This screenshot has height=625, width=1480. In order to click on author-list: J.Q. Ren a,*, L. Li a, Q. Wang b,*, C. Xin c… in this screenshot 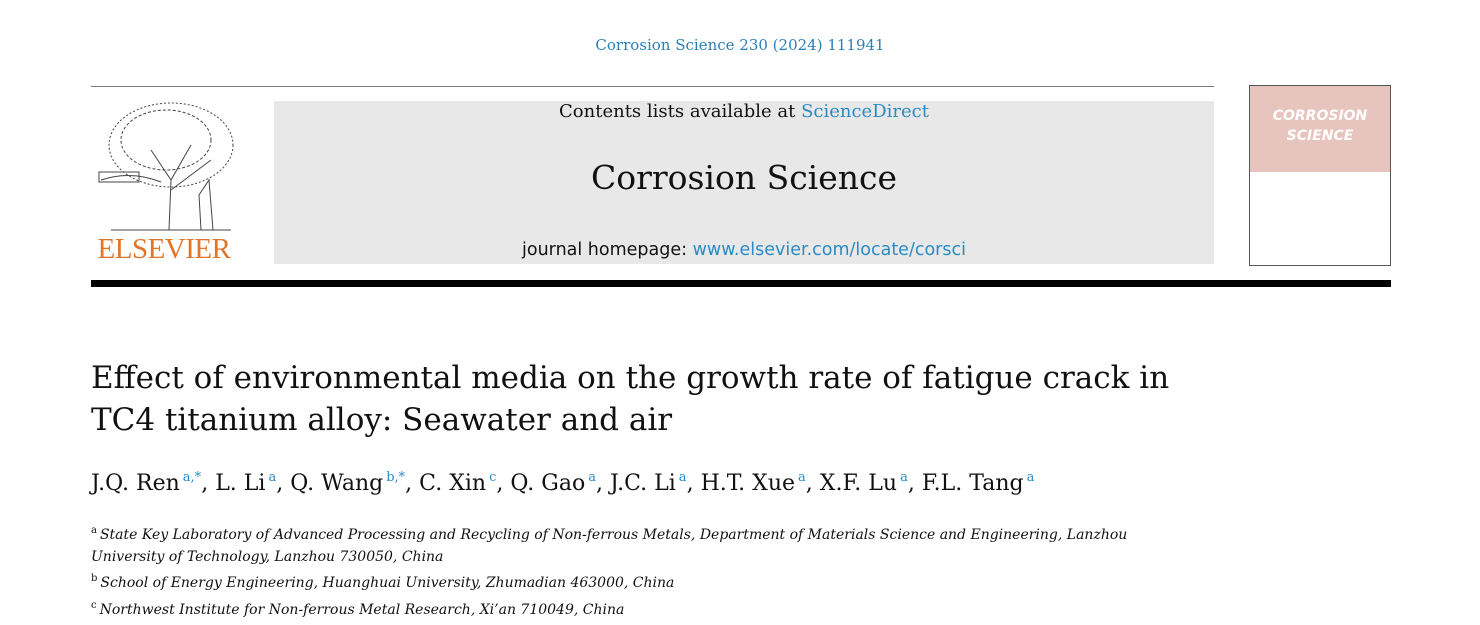, I will do `click(563, 483)`.